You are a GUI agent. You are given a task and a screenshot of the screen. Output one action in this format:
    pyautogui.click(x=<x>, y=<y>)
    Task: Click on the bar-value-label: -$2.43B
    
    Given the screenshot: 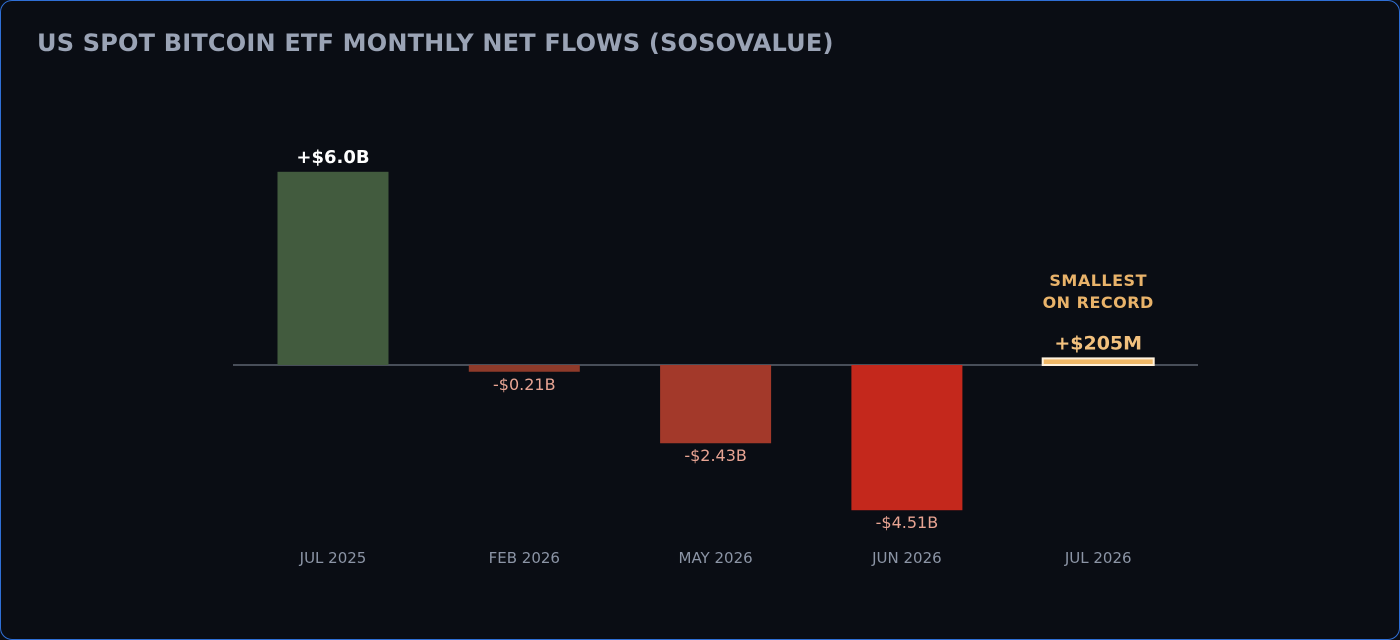 What is the action you would take?
    pyautogui.click(x=715, y=455)
    